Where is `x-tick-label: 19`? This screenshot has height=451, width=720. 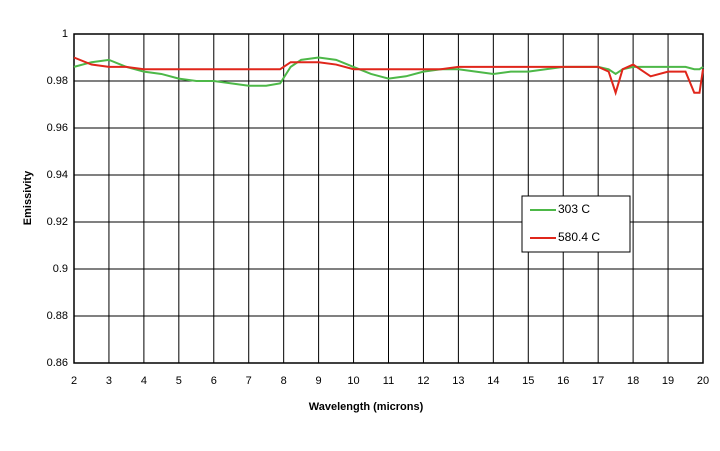 x-tick-label: 19 is located at coordinates (668, 381).